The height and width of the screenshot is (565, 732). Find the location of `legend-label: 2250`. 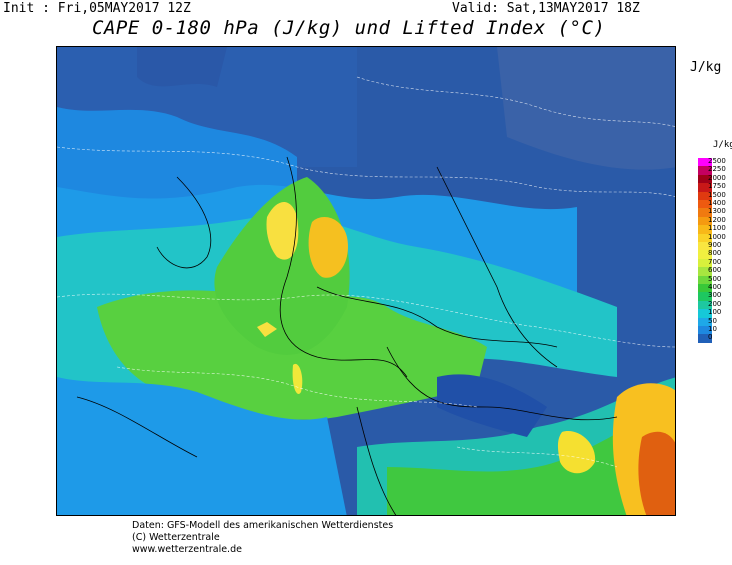

legend-label: 2250 is located at coordinates (717, 169).